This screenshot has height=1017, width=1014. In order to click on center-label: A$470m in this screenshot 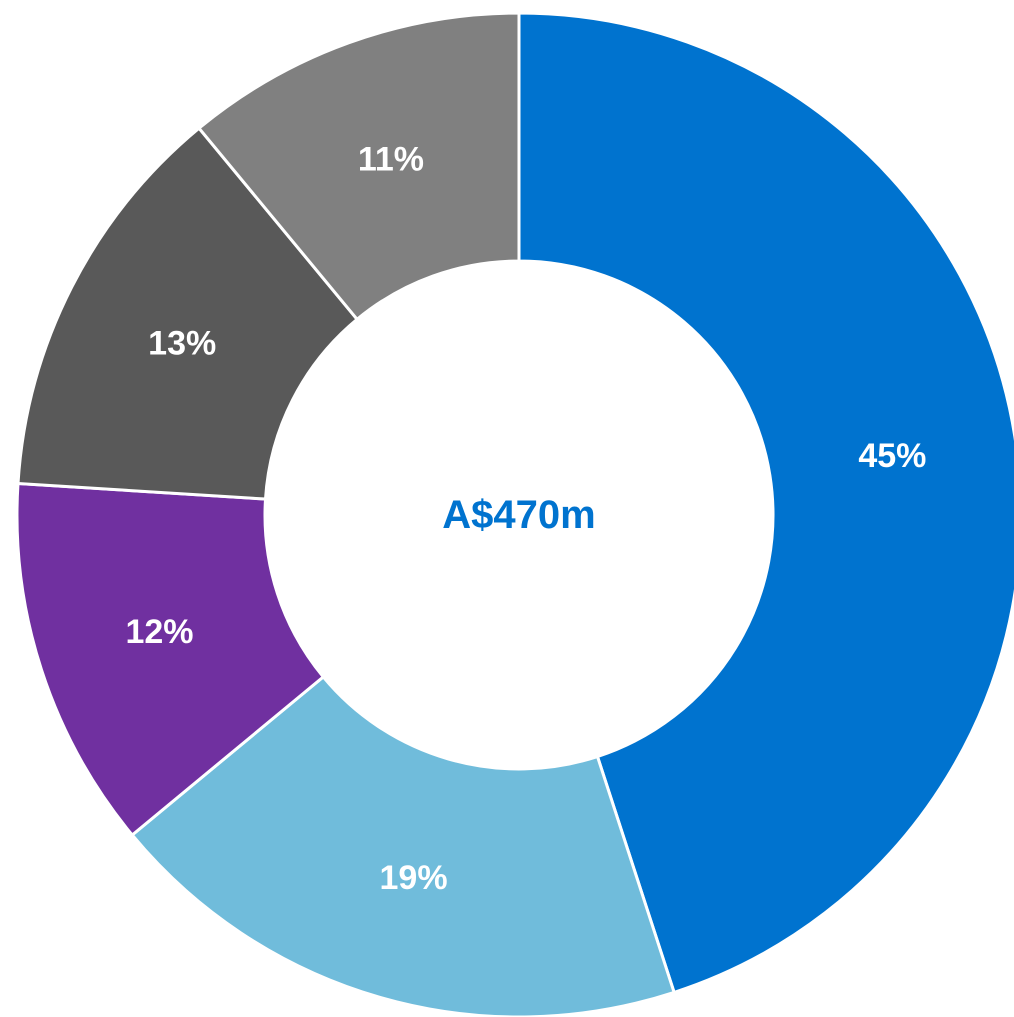, I will do `click(518, 515)`.